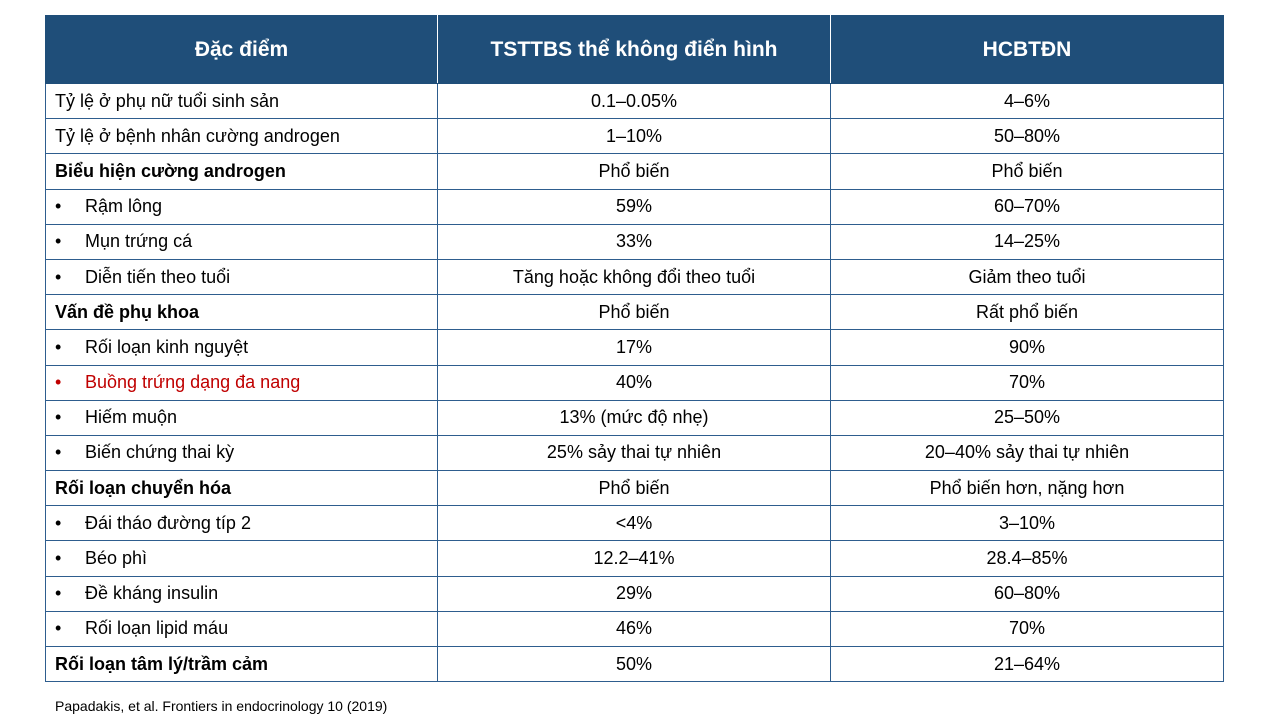 The height and width of the screenshot is (720, 1280). What do you see at coordinates (241, 312) in the screenshot?
I see `feature-cell: Vấn đề phụ khoa` at bounding box center [241, 312].